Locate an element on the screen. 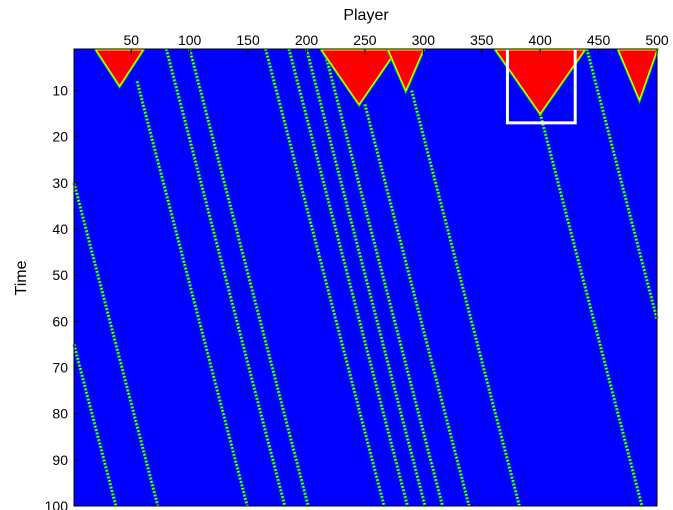 The image size is (673, 510). active-regions is located at coordinates (376, 82).